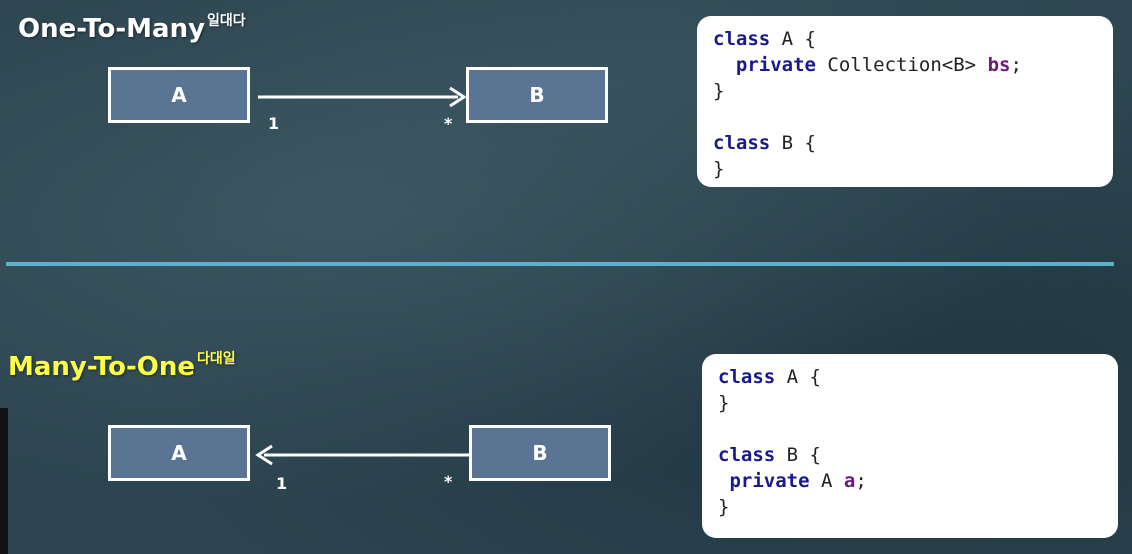  What do you see at coordinates (999, 65) in the screenshot?
I see `code-identifier: bs` at bounding box center [999, 65].